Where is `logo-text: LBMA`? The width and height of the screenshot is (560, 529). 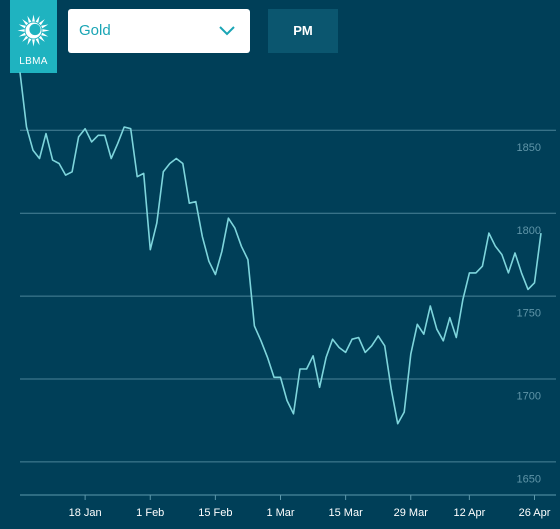
logo-text: LBMA is located at coordinates (33, 61).